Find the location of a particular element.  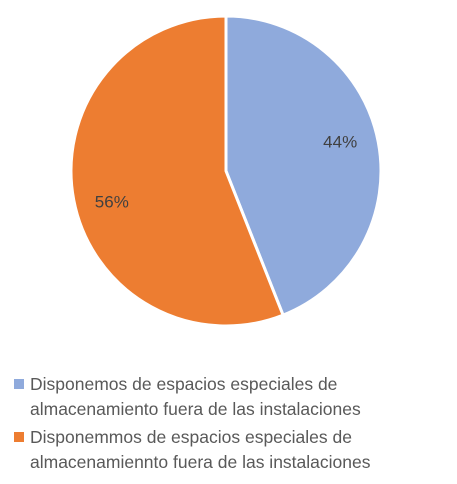

data-label: 44% is located at coordinates (340, 142).